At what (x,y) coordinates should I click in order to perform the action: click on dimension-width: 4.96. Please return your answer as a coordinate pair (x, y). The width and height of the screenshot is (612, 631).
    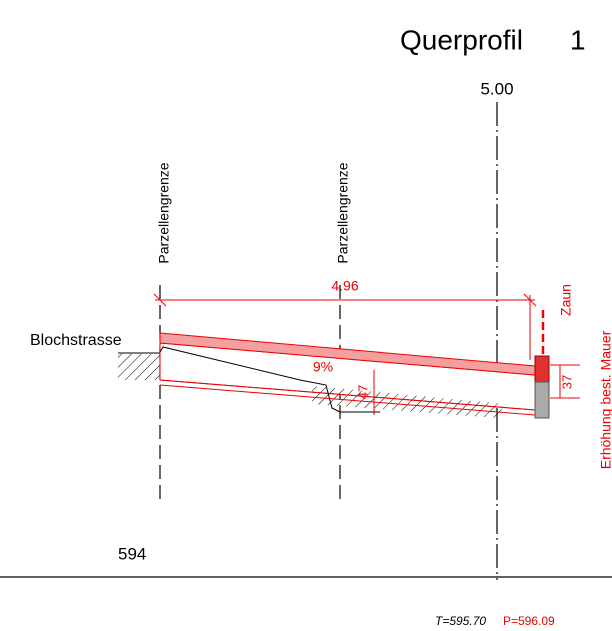
    Looking at the image, I should click on (344, 286).